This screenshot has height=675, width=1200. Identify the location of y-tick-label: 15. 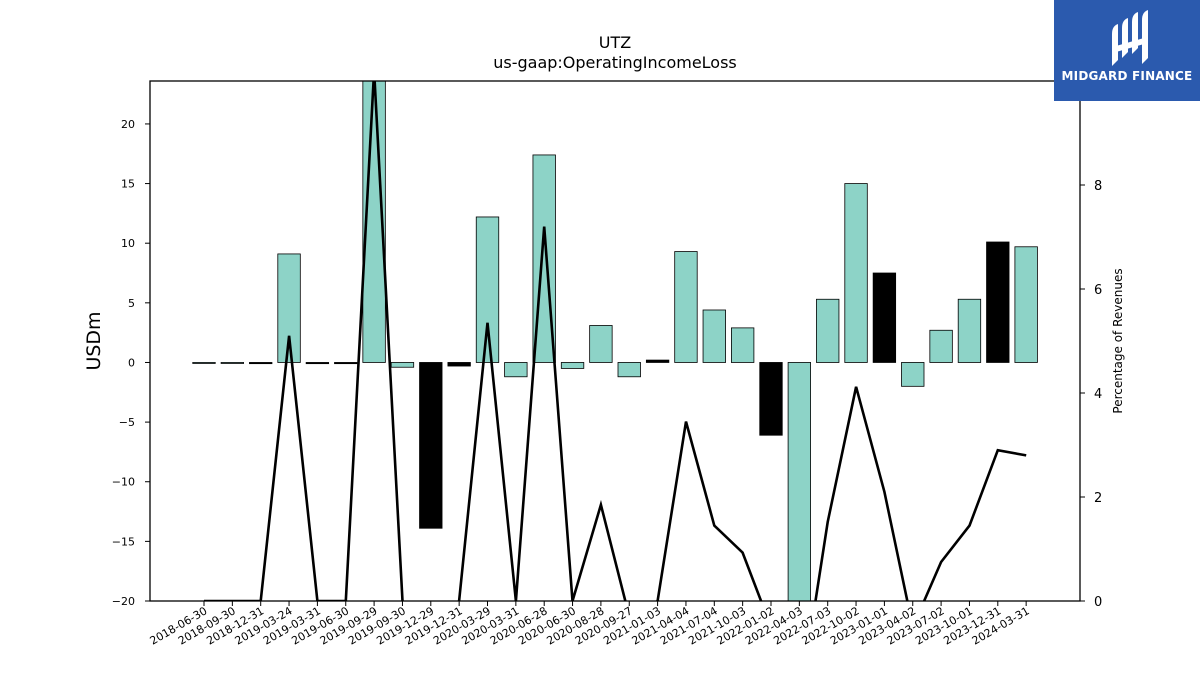
(128, 184).